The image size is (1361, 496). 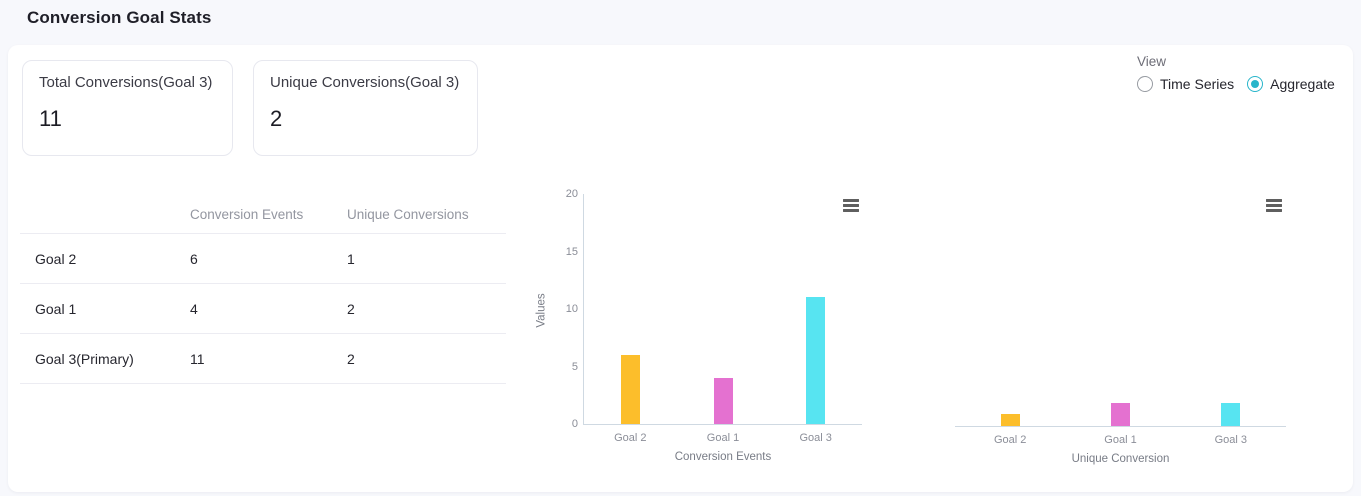 I want to click on radio-aggregate: Aggregate, so click(x=1291, y=84).